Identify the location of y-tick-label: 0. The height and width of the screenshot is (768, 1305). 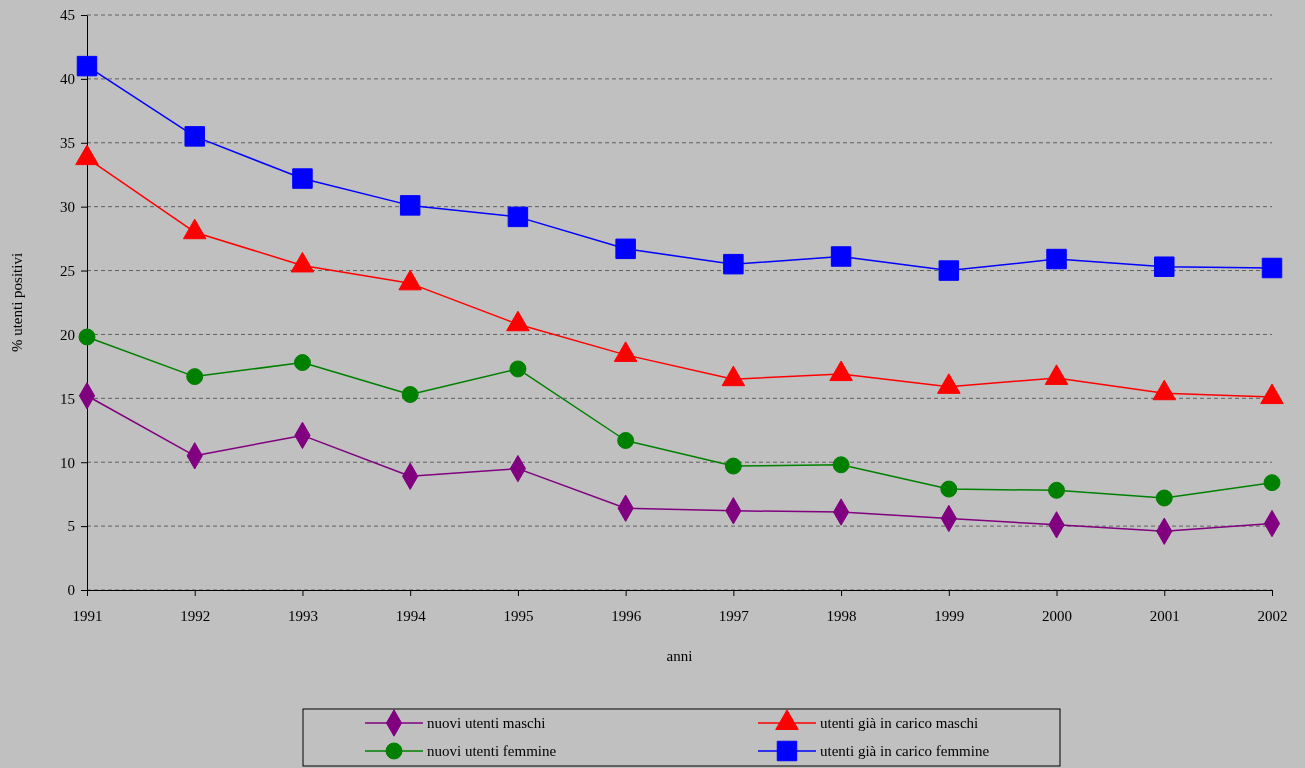
(71, 590).